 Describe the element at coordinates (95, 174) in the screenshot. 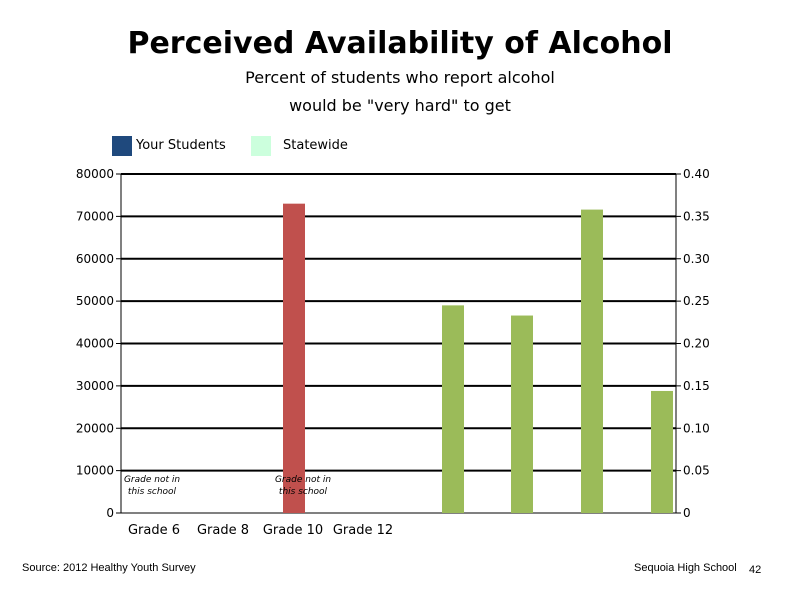

I see `left-axis-tick-label: 80000` at that location.